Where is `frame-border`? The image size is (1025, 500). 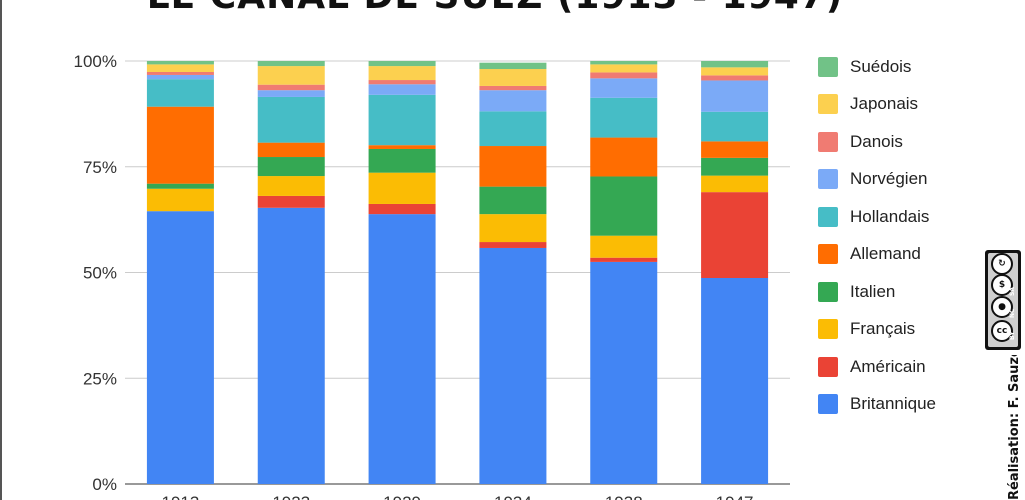 frame-border is located at coordinates (1, 250).